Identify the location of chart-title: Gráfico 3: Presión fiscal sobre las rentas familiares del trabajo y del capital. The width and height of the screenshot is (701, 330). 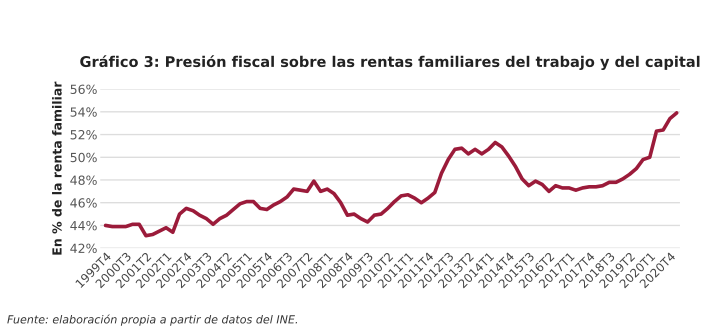
(390, 62).